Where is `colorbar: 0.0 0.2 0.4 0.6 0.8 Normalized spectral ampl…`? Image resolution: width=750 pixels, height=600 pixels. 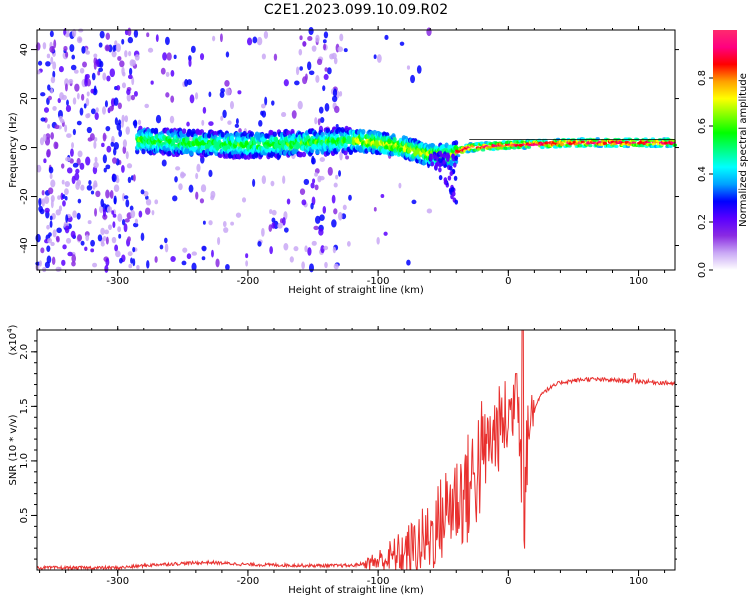
colorbar: 0.0 0.2 0.4 0.6 0.8 Normalized spectral ampl… is located at coordinates (723, 154).